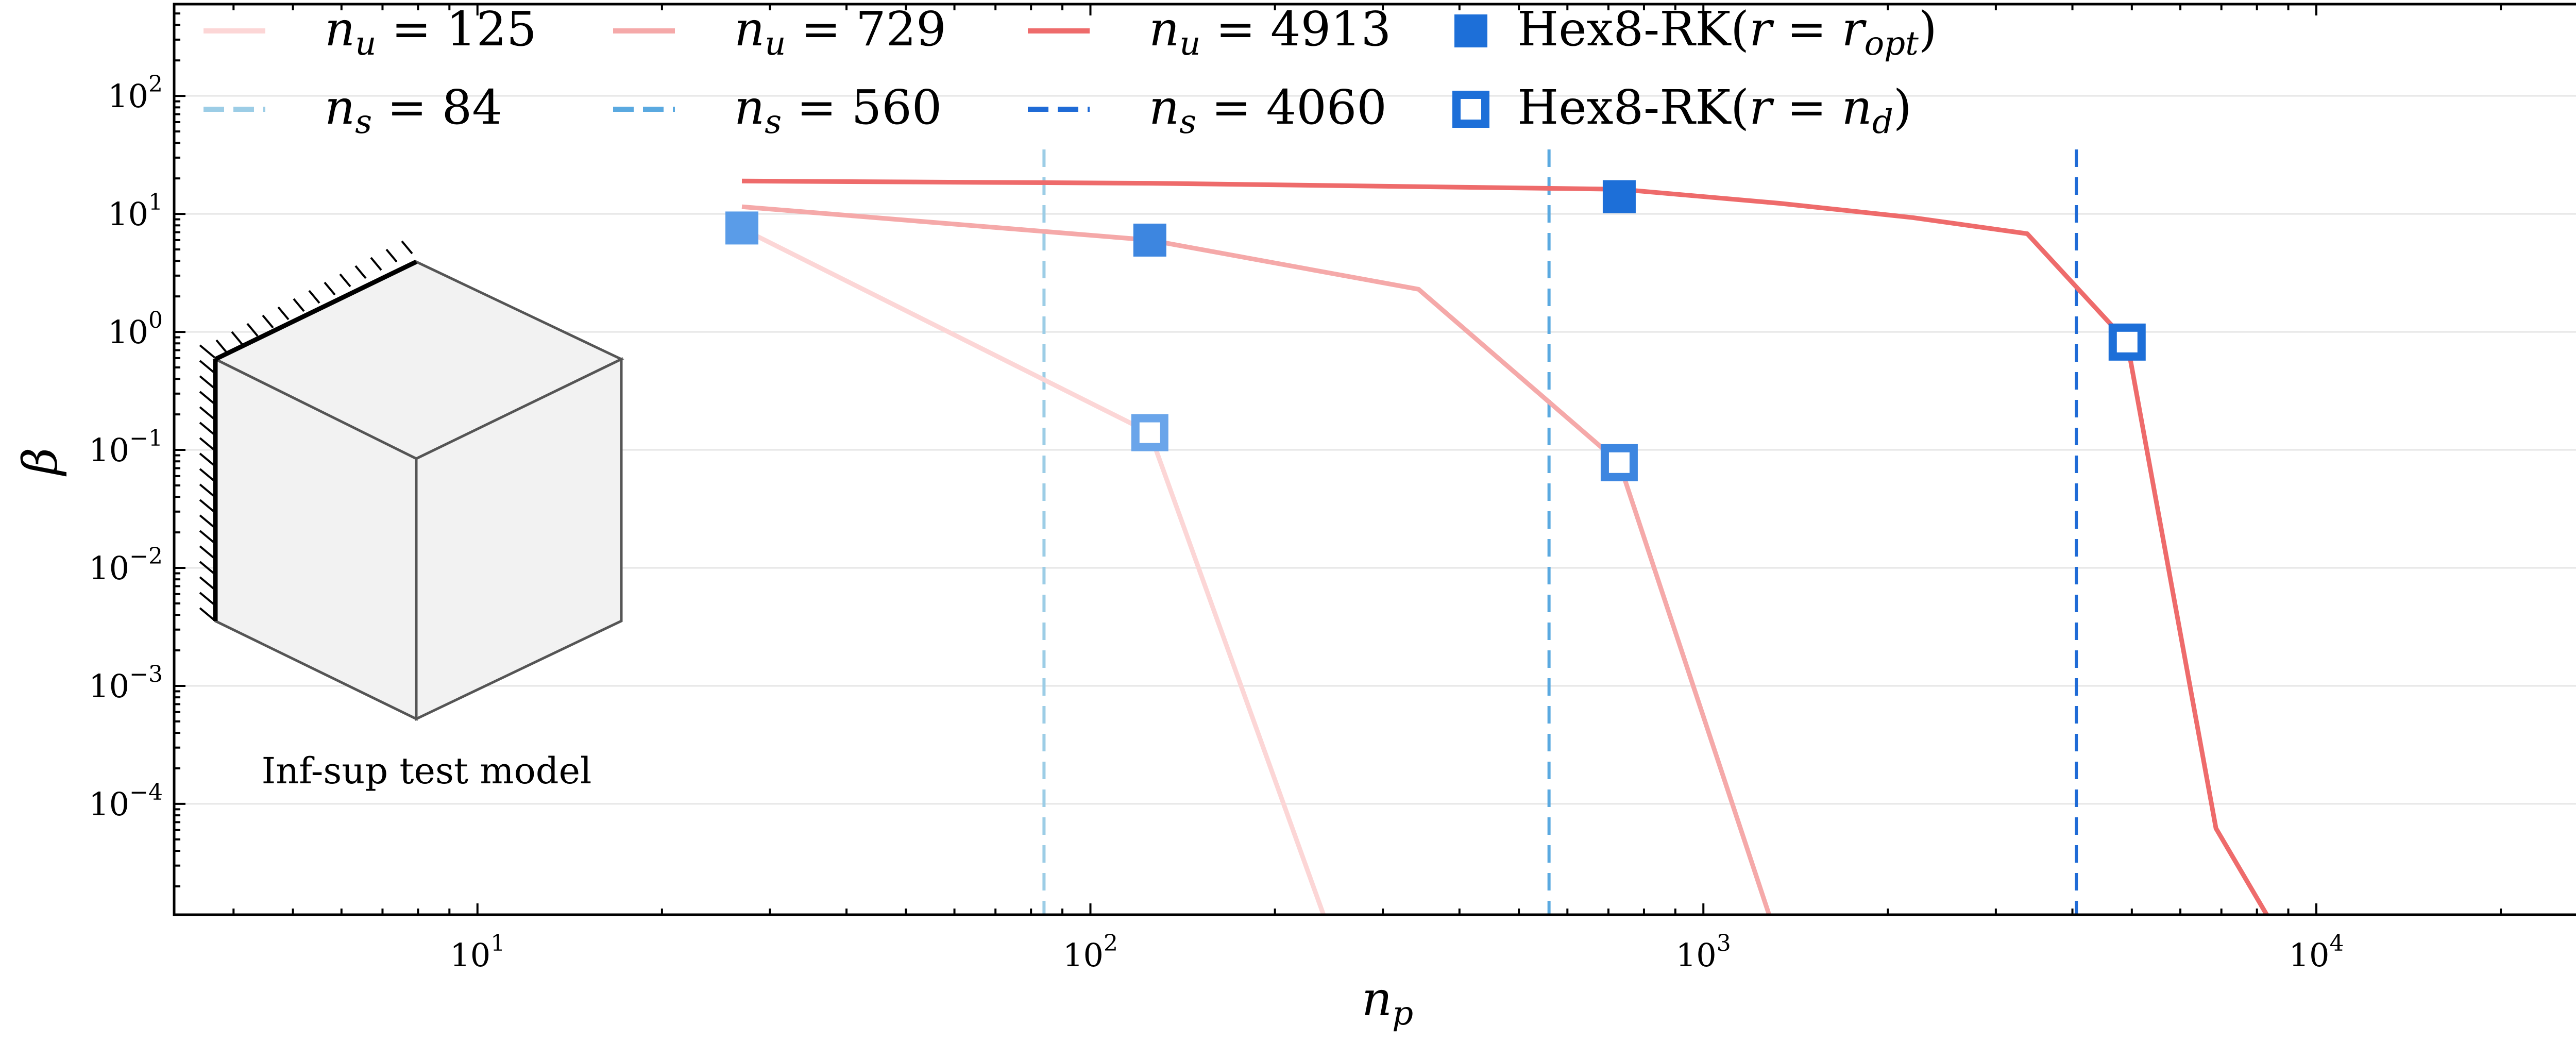 This screenshot has width=2576, height=1042. I want to click on y-axis-label-text: β, so click(40, 461).